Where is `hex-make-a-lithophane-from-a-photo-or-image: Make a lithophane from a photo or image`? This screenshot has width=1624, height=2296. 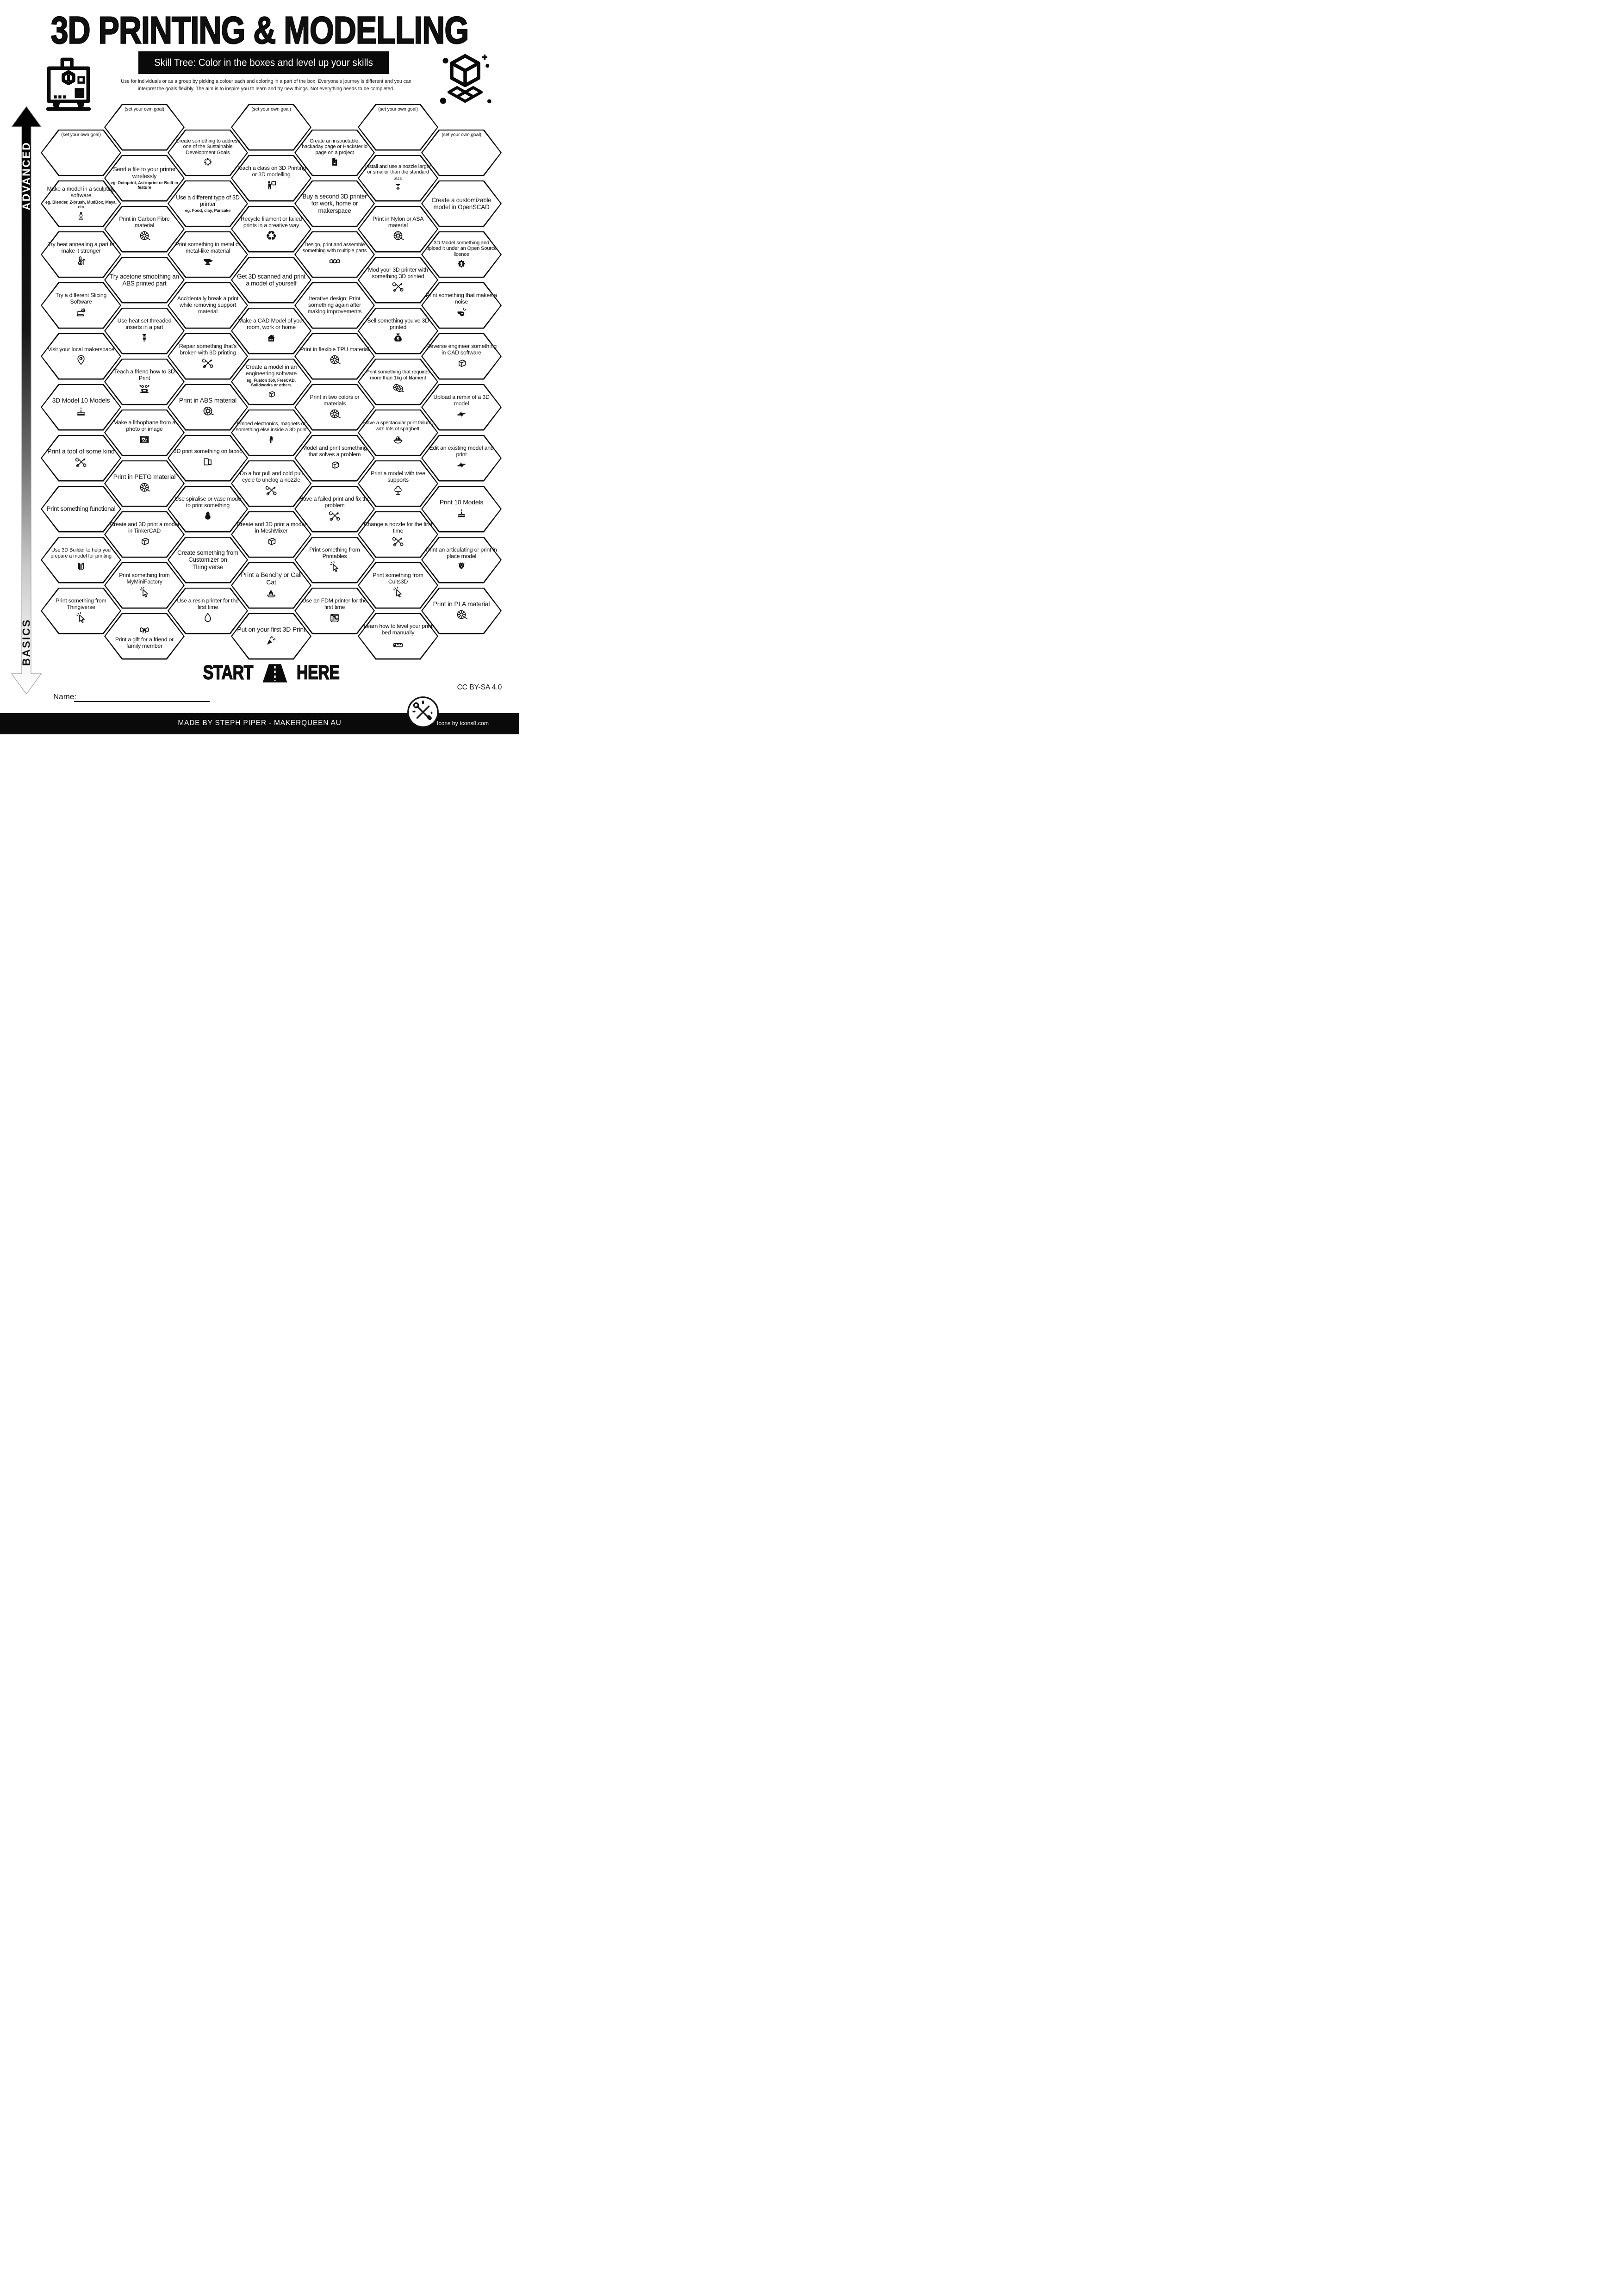 hex-make-a-lithophane-from-a-photo-or-image: Make a lithophane from a photo or image is located at coordinates (144, 433).